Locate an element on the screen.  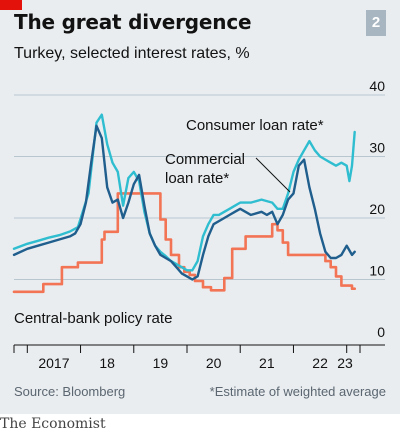
y-tick-label-20: 20 is located at coordinates (377, 209).